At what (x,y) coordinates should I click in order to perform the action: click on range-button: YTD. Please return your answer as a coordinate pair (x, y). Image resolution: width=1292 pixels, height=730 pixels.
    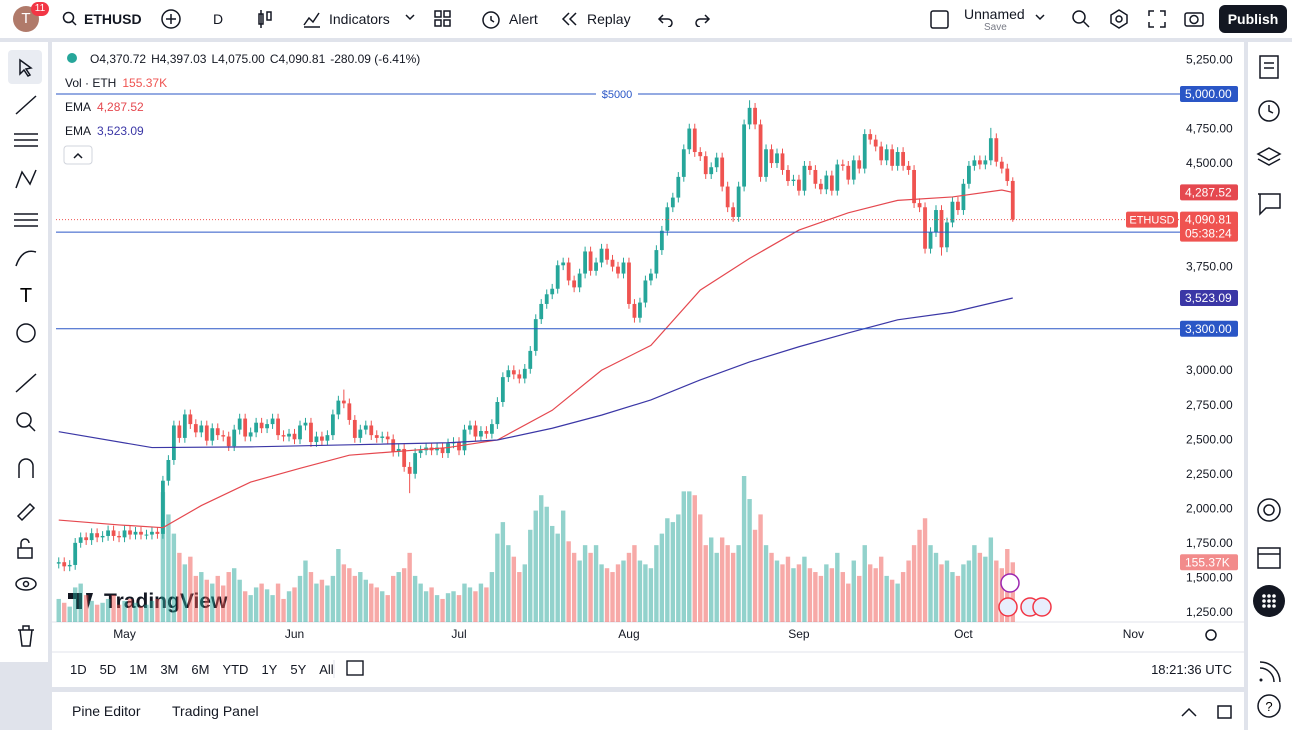
    Looking at the image, I should click on (235, 669).